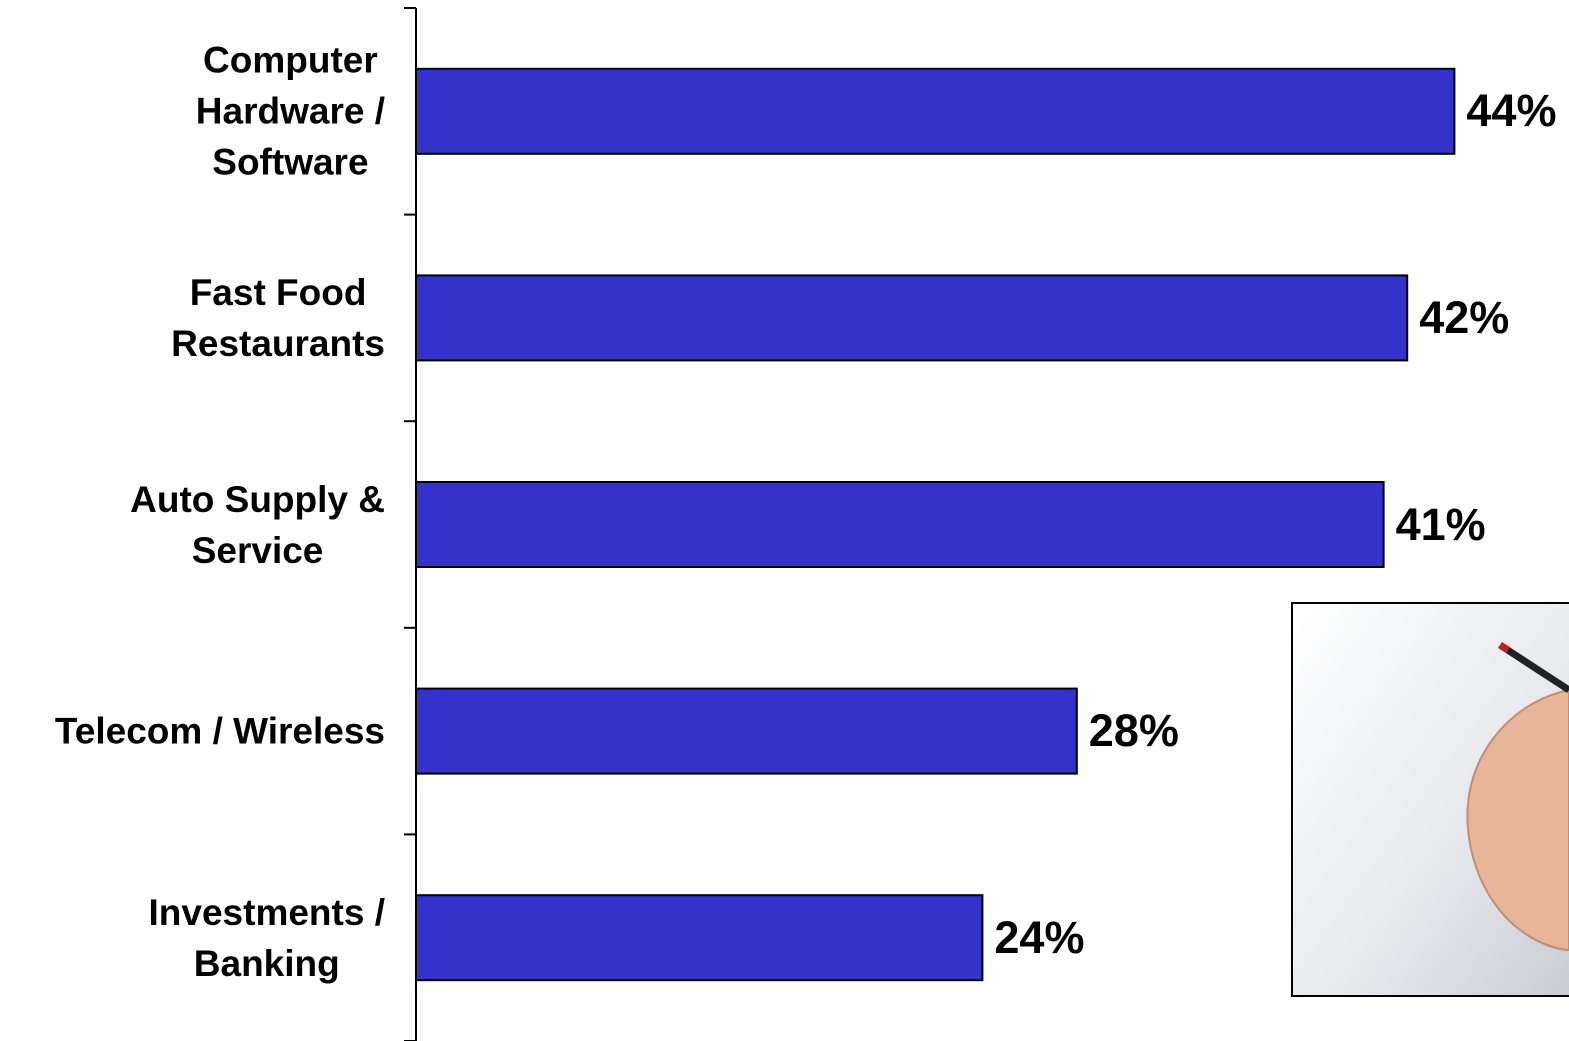 The width and height of the screenshot is (1569, 1041). I want to click on value-label: 44%, so click(1511, 111).